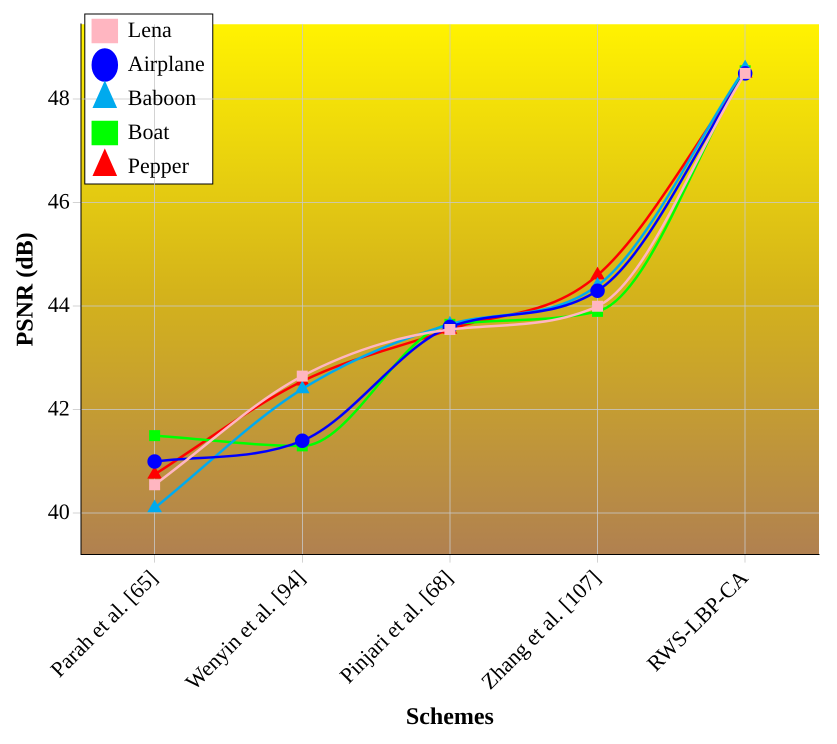 Image resolution: width=837 pixels, height=744 pixels. I want to click on y-axis-title: PSNR (dB), so click(25, 289).